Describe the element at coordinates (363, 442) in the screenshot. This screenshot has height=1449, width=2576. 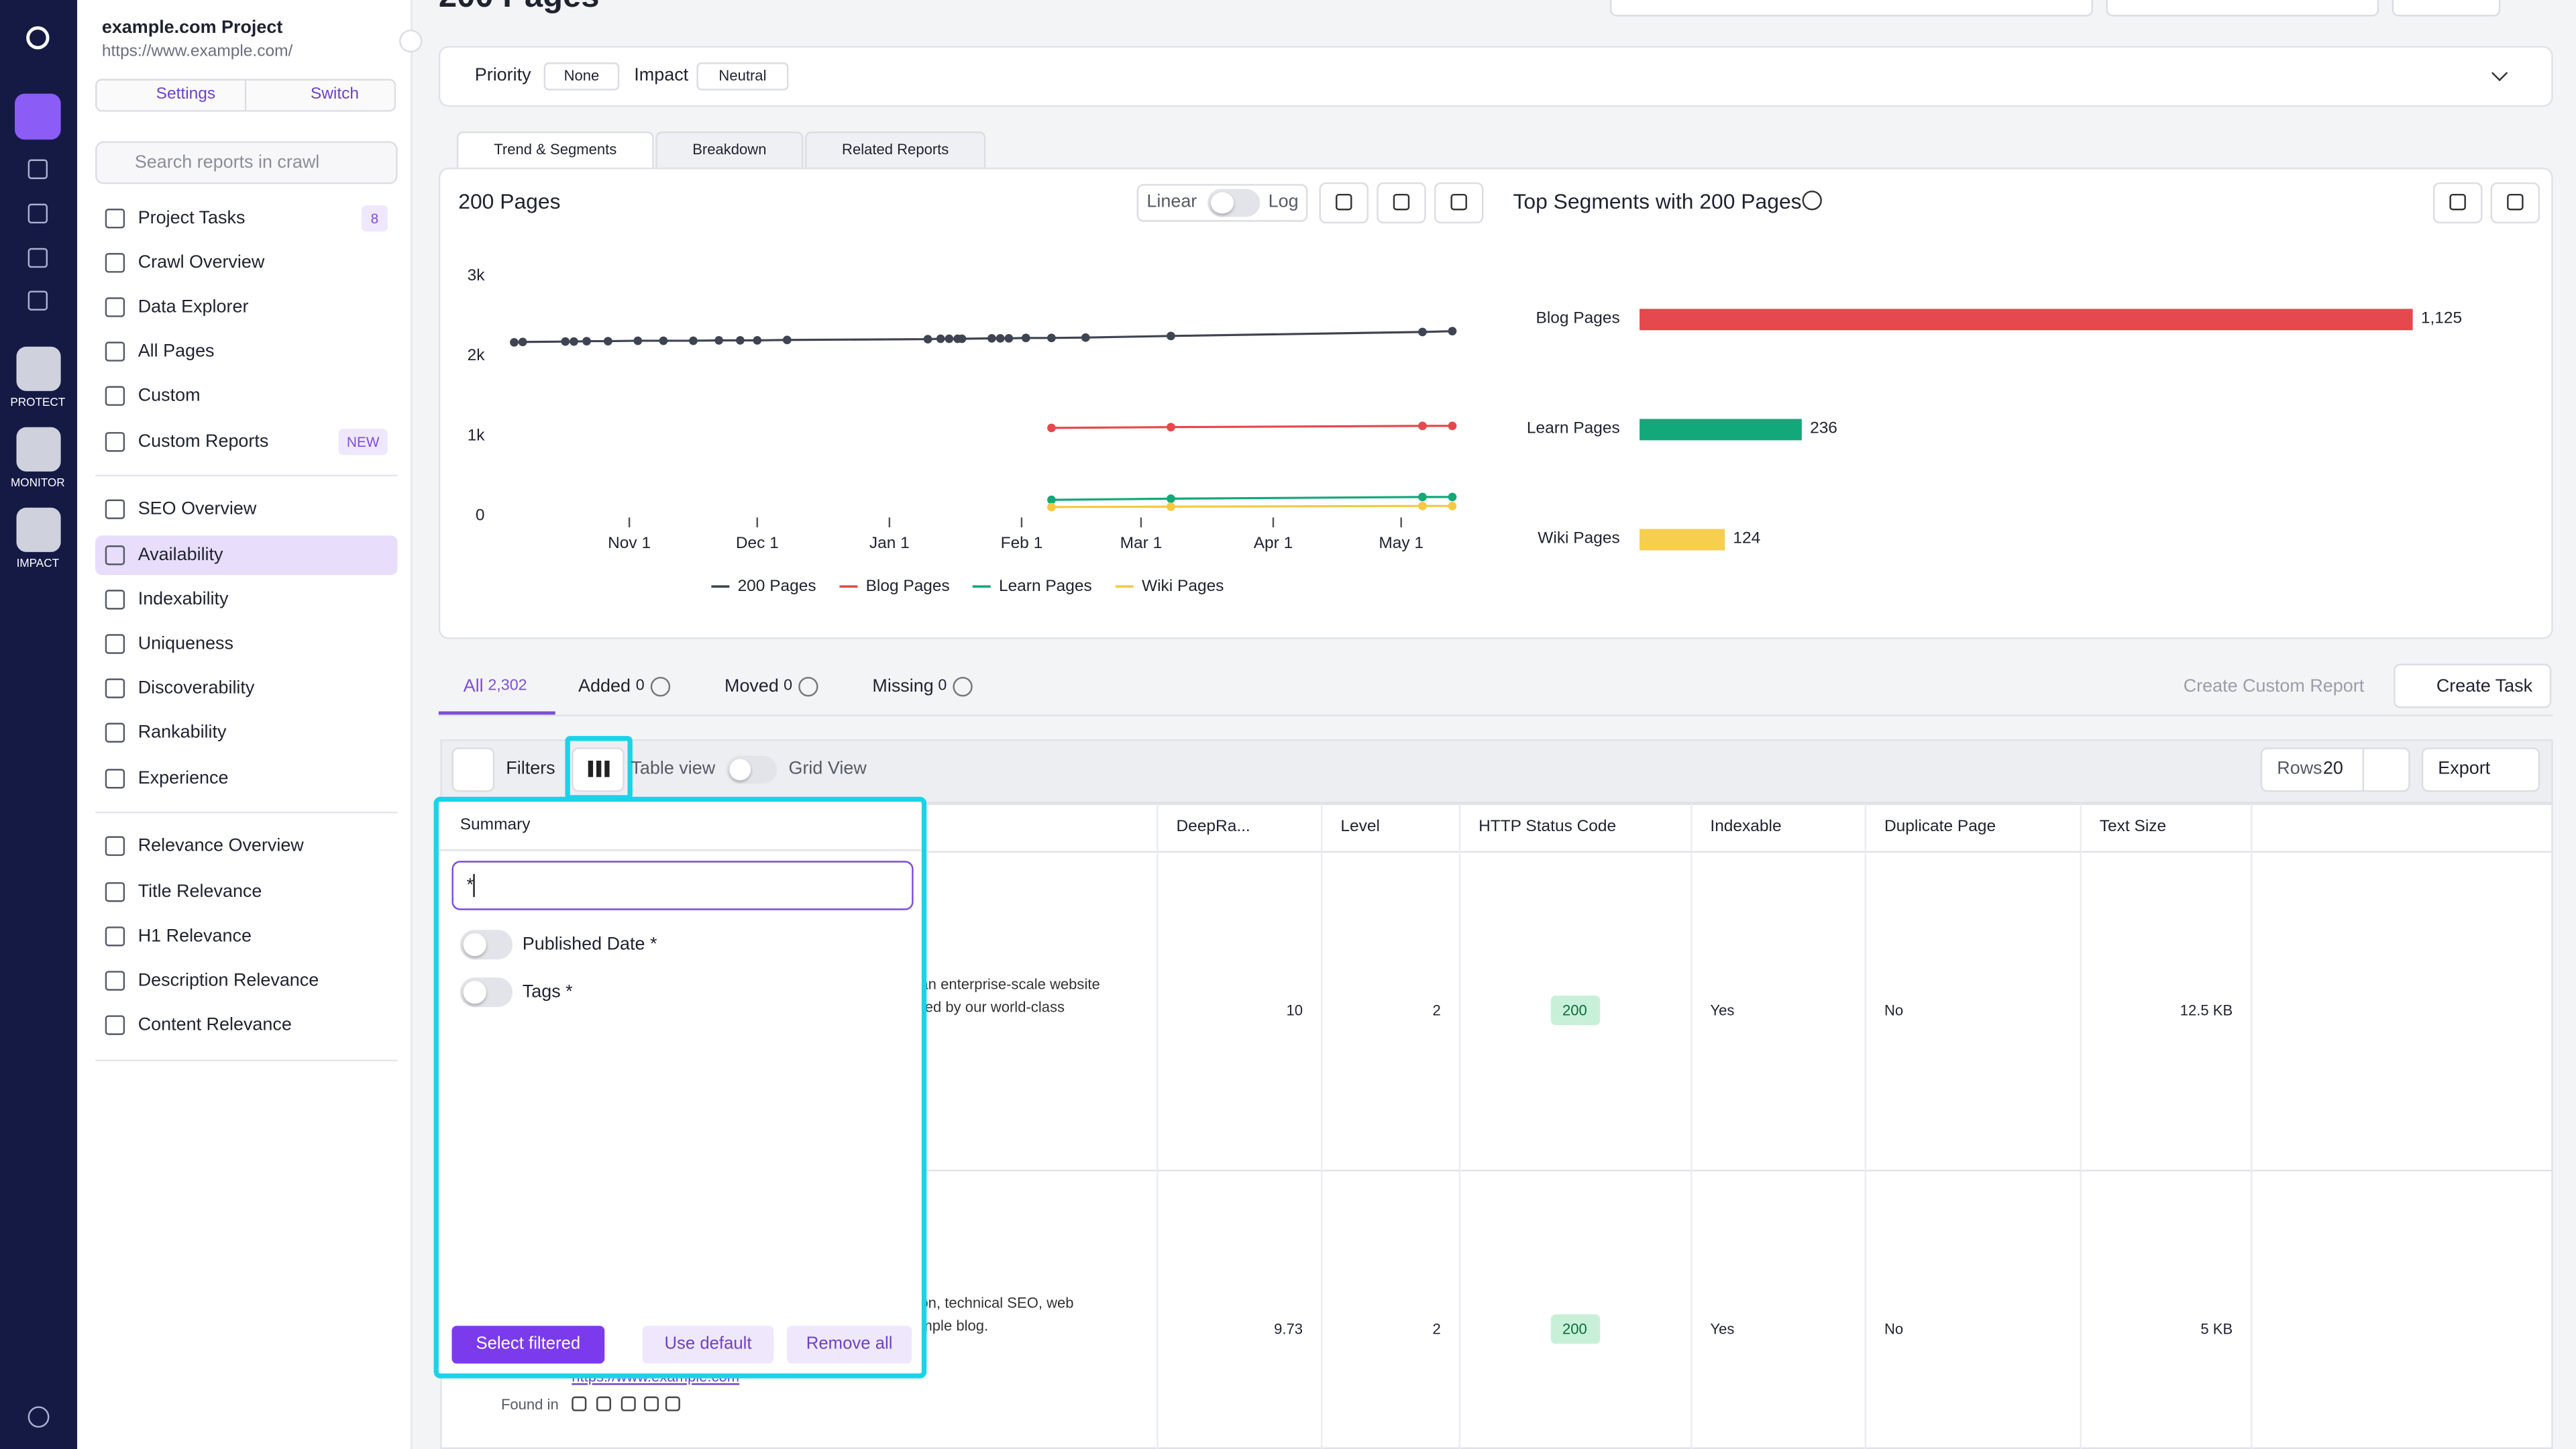
I see `badge: NEW` at that location.